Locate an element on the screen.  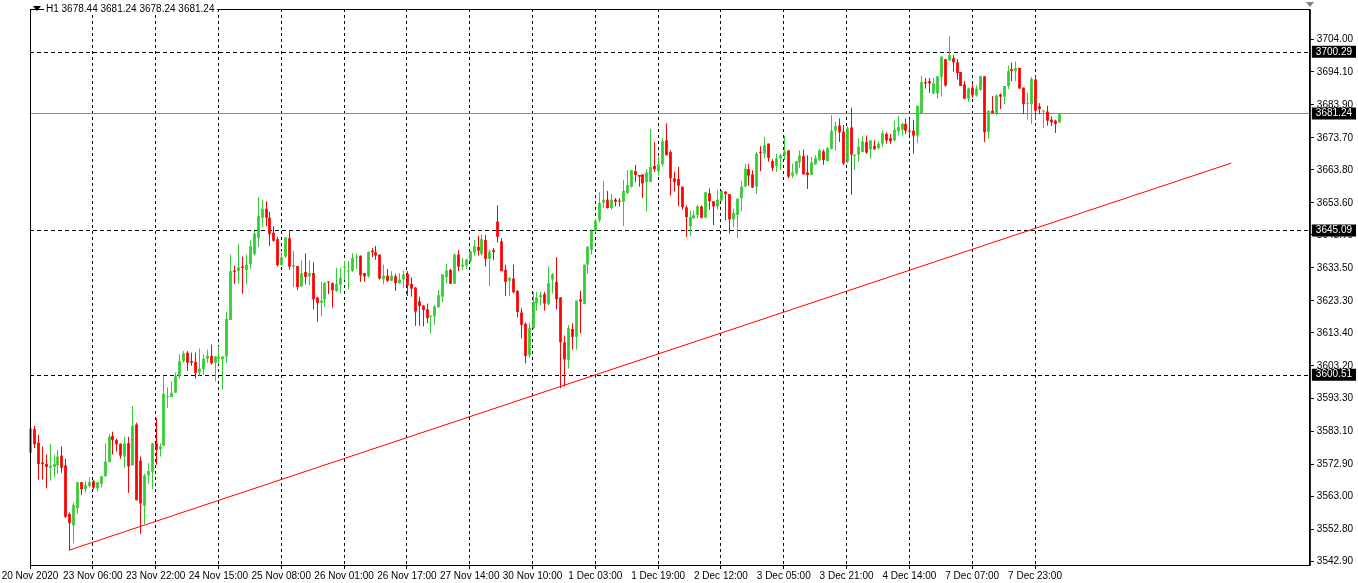
x-tick-label: 7 Dec 07:00 is located at coordinates (972, 575).